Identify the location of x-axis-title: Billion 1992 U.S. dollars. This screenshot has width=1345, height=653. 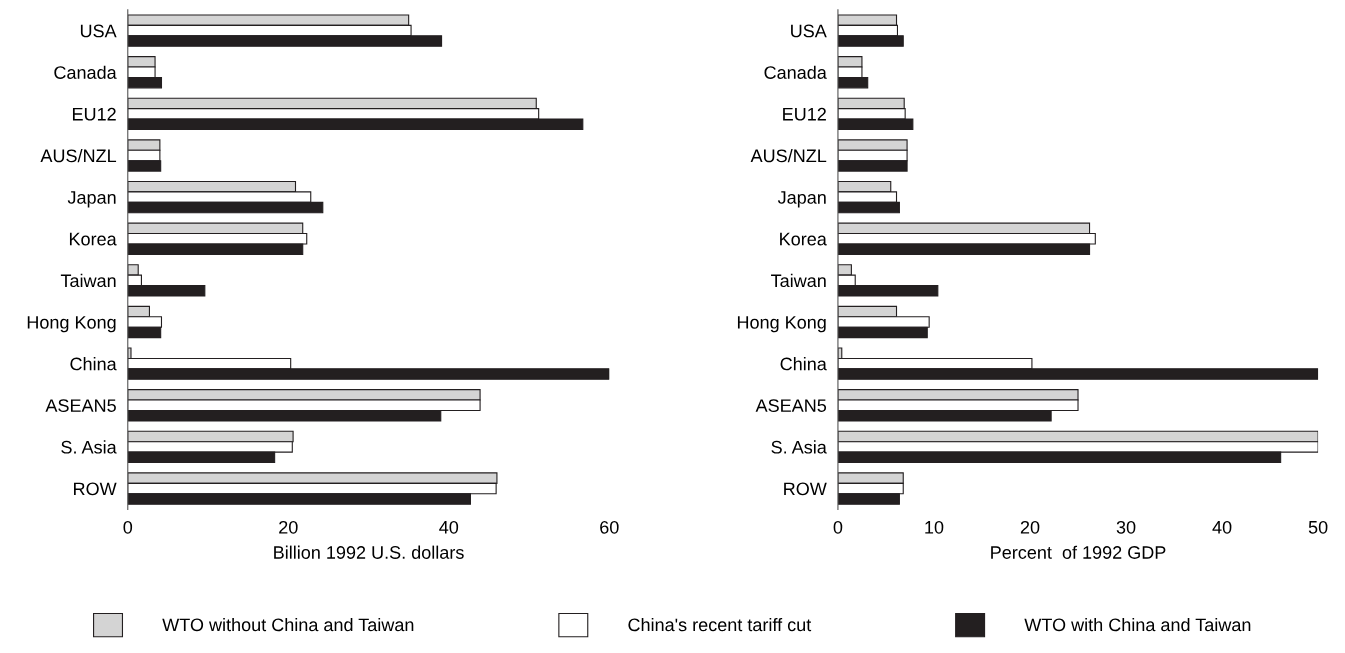
(369, 552).